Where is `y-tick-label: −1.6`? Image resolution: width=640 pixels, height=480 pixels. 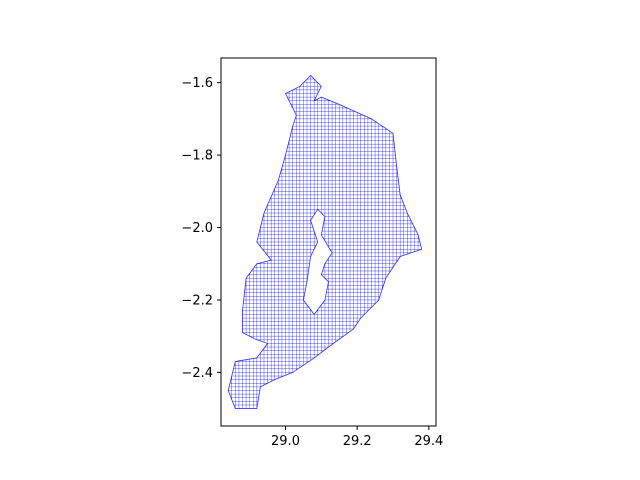 y-tick-label: −1.6 is located at coordinates (197, 83).